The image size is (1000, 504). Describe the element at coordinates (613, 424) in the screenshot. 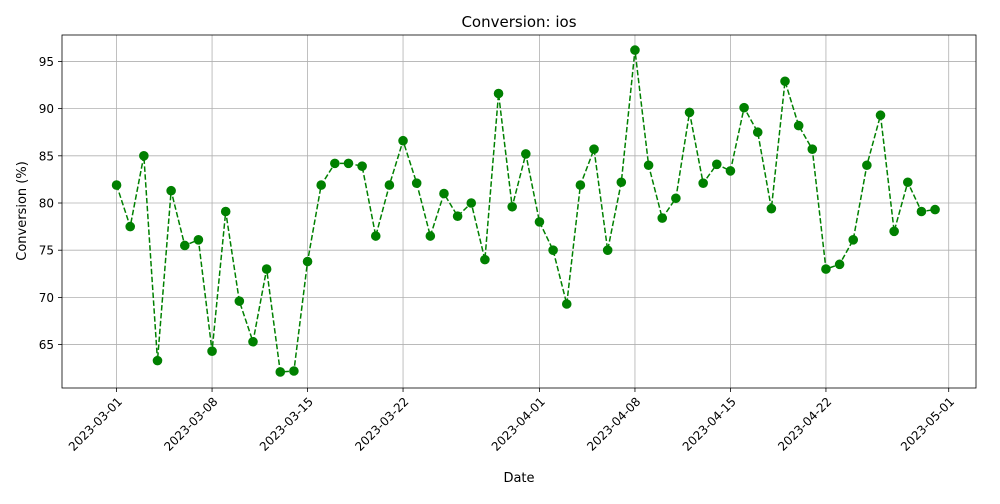

I see `x-tick-label: 2023-04-08` at that location.